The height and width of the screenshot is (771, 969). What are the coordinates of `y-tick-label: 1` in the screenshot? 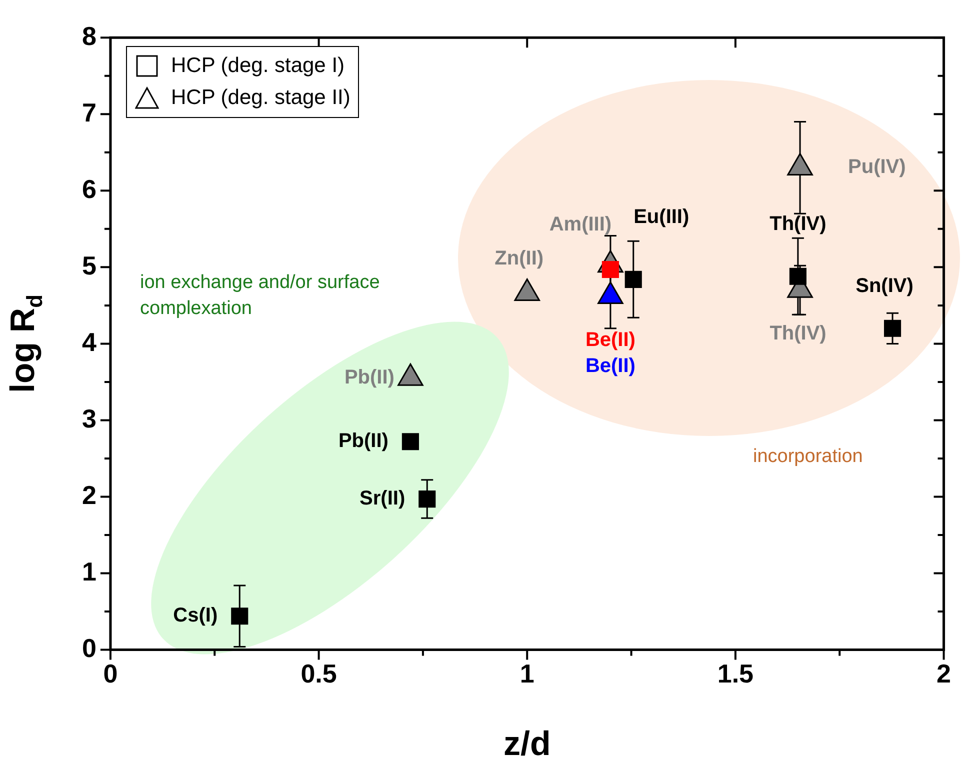 It's located at (89, 571).